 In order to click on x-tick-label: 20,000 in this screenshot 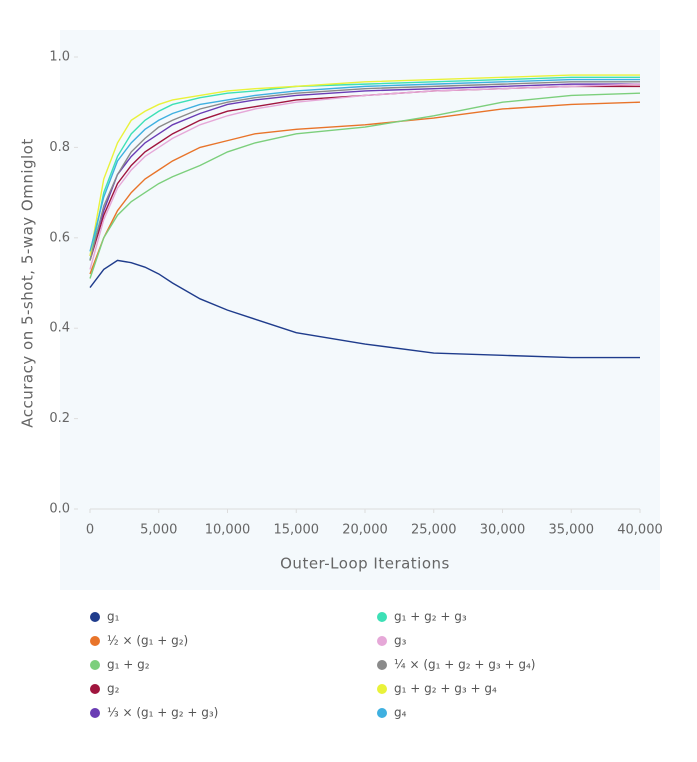, I will do `click(365, 530)`.